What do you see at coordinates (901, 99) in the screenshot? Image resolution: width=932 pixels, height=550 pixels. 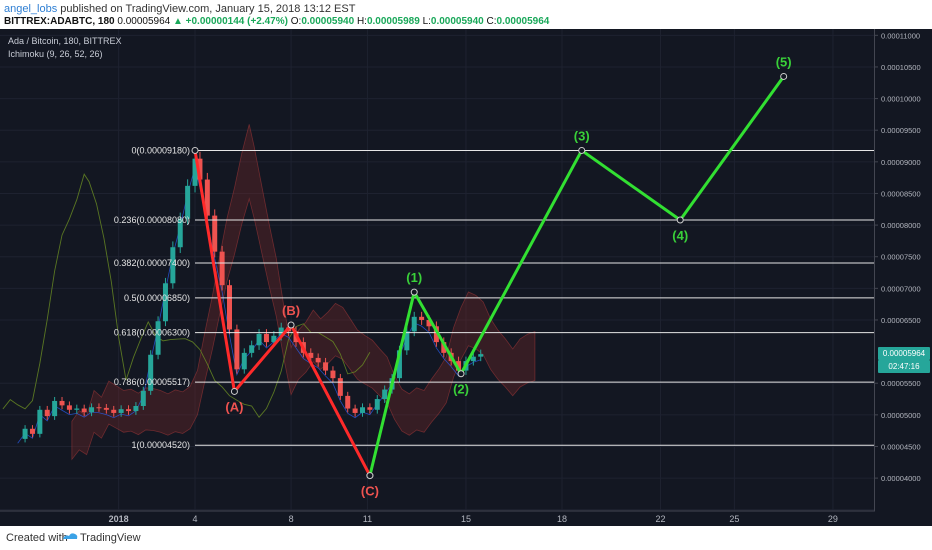 I see `y-tick-label: 0.00010000` at bounding box center [901, 99].